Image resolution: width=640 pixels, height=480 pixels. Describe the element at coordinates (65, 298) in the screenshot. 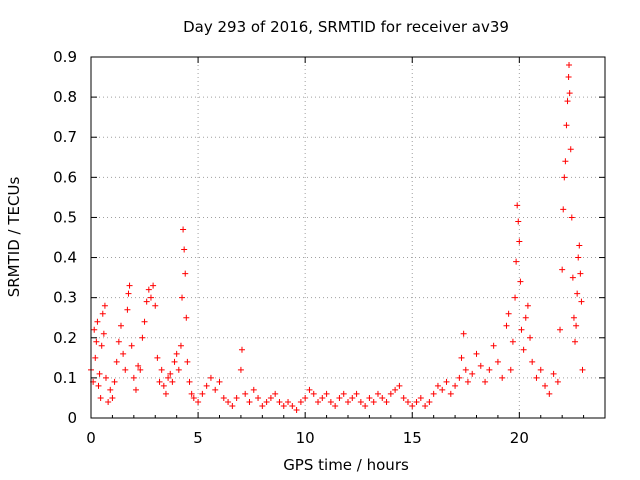

I see `y-tick-label: 0.3` at that location.